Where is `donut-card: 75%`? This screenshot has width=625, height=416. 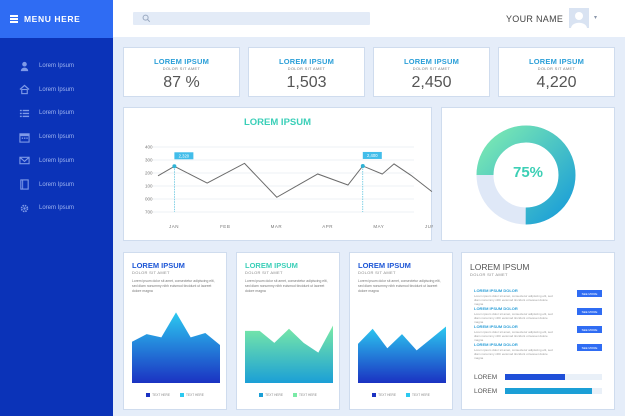 donut-card: 75% is located at coordinates (528, 174).